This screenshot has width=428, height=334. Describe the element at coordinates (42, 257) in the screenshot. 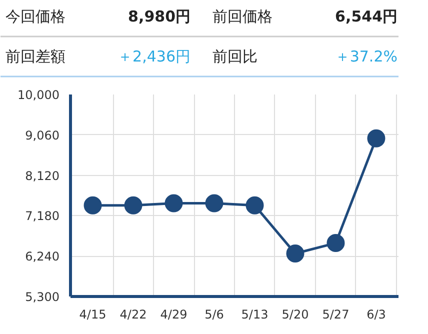

I see `y-tick-label: 6,240` at that location.